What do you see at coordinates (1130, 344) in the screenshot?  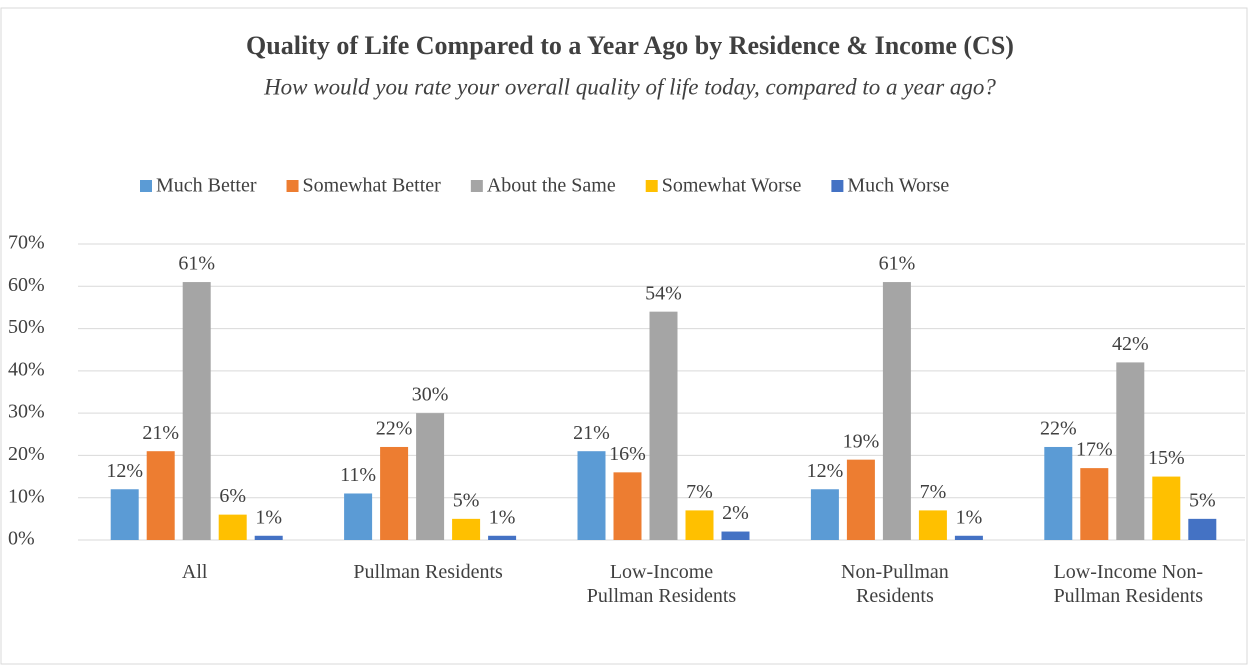 I see `data-label: 42%` at bounding box center [1130, 344].